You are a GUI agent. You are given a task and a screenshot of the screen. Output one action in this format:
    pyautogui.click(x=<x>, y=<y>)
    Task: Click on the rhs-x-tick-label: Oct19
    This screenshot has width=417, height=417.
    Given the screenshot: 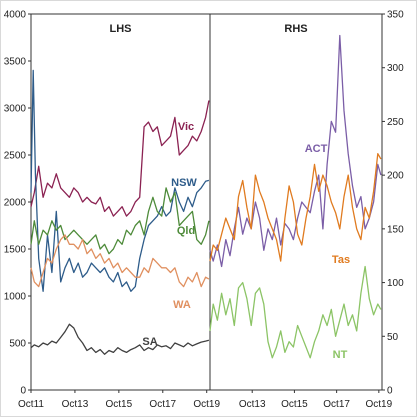 What is the action you would take?
    pyautogui.click(x=378, y=404)
    